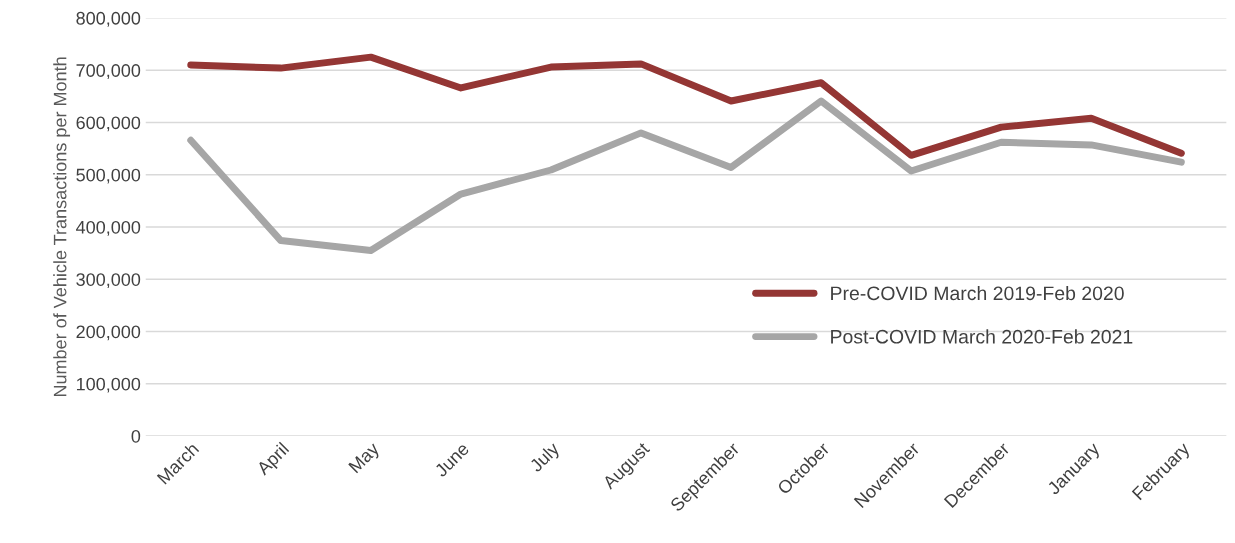  I want to click on y-tick-label: 100,000, so click(108, 385).